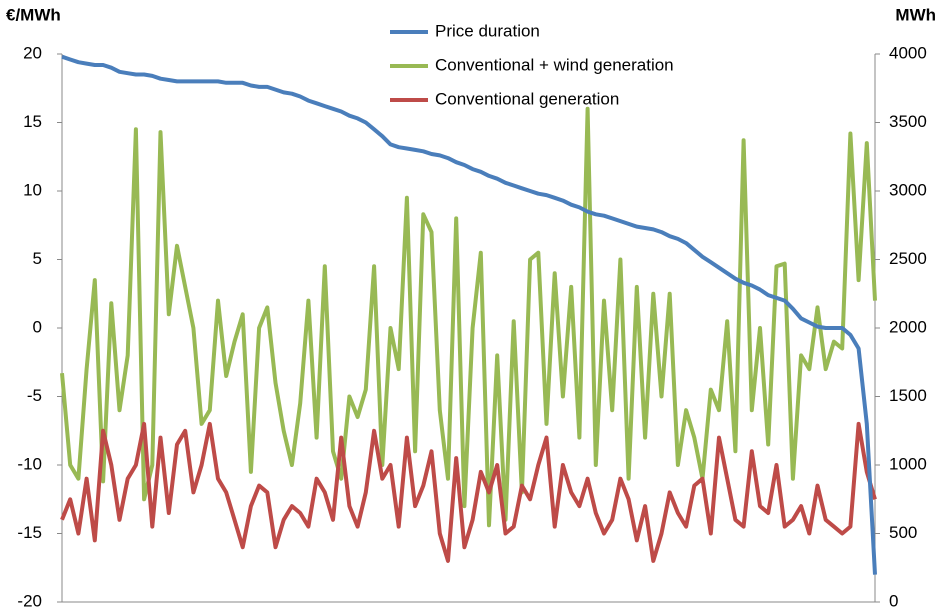 The width and height of the screenshot is (942, 611). I want to click on y-tick-label: -20, so click(29, 600).